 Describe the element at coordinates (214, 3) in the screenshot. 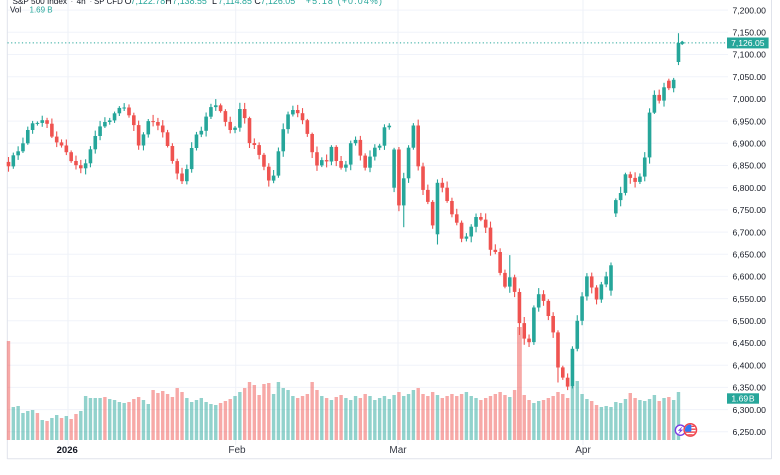

I see `svg-text: L` at that location.